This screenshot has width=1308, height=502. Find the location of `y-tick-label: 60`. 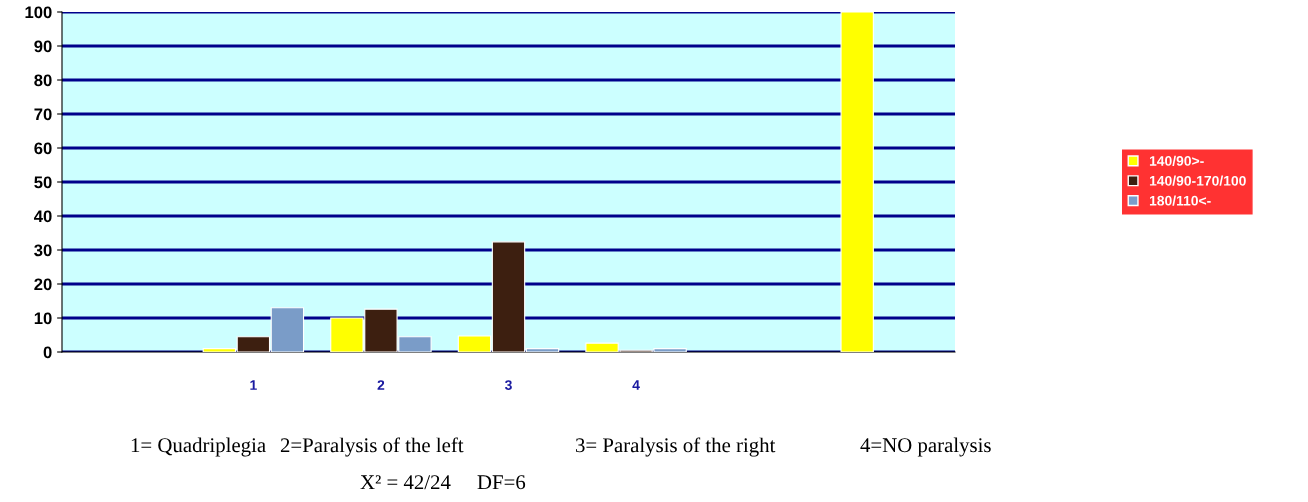

y-tick-label: 60 is located at coordinates (43, 148).